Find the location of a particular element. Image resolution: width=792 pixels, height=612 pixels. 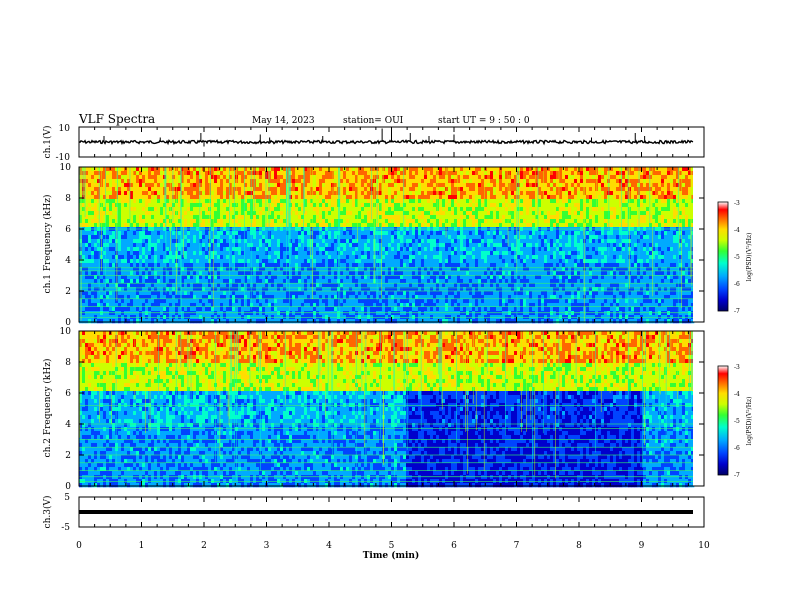

station-label: station= OUI is located at coordinates (373, 121).